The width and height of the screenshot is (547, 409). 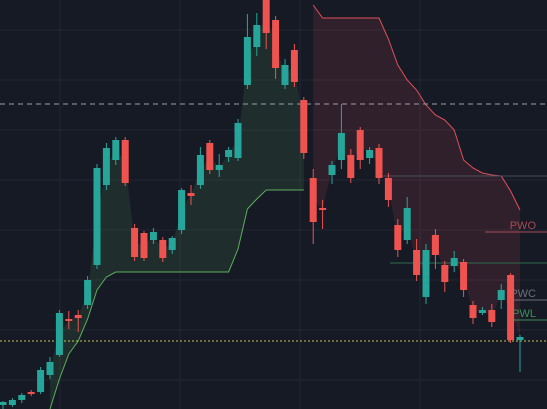 I want to click on level-label: PWL, so click(x=524, y=314).